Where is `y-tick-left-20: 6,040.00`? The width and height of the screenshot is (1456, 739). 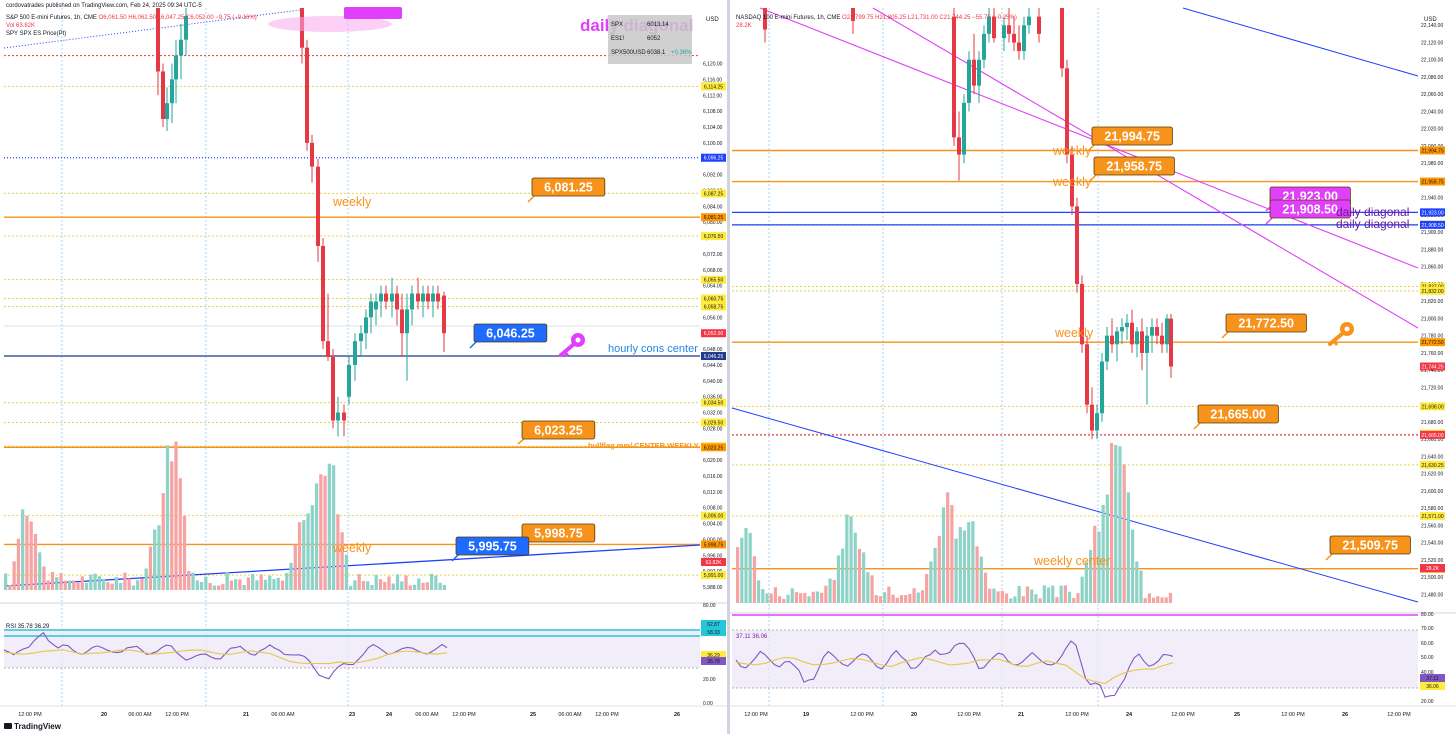
y-tick-left-20: 6,040.00 is located at coordinates (713, 382).